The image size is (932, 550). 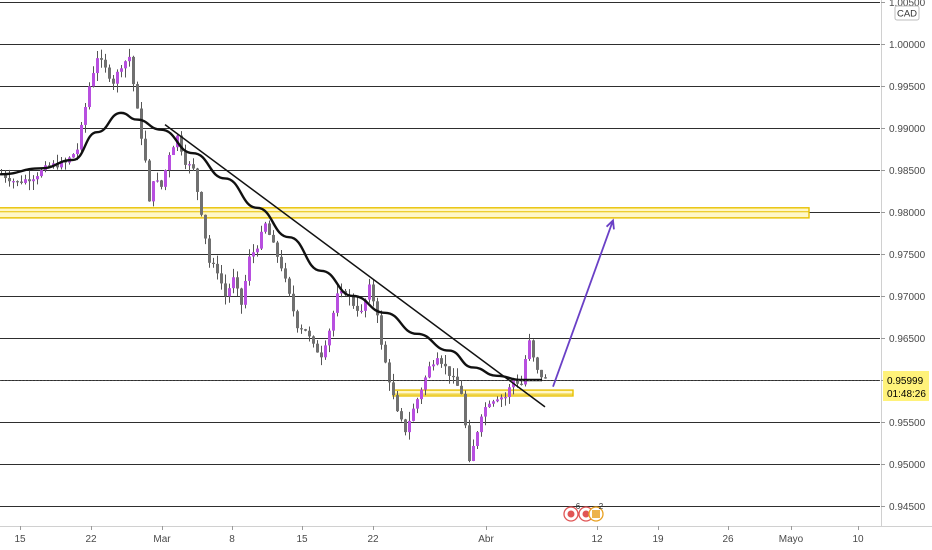 I want to click on x-tick-label: 19, so click(x=658, y=539).